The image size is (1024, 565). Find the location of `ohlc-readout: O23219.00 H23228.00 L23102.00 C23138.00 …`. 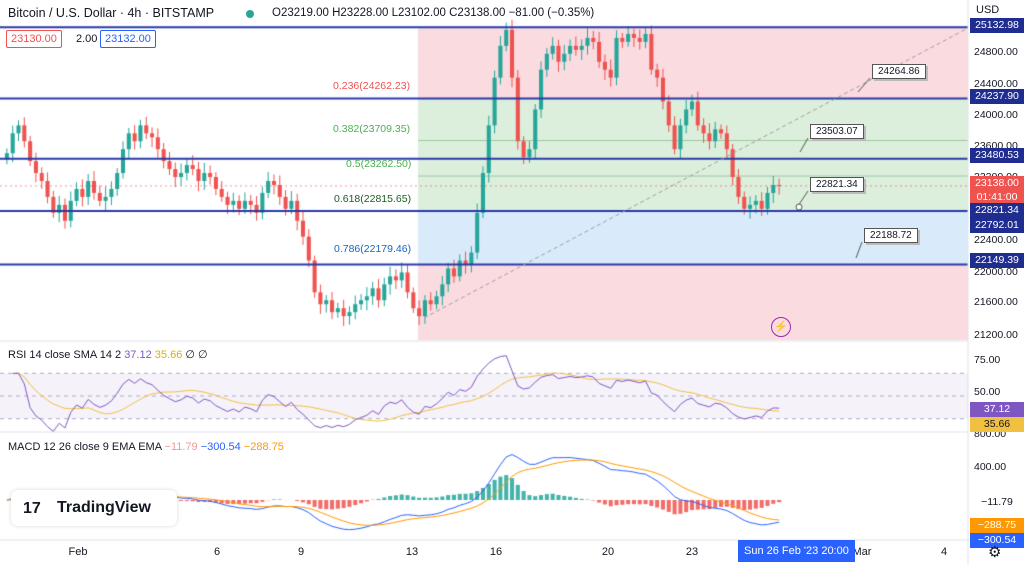

ohlc-readout: O23219.00 H23228.00 L23102.00 C23138.00 … is located at coordinates (433, 13).